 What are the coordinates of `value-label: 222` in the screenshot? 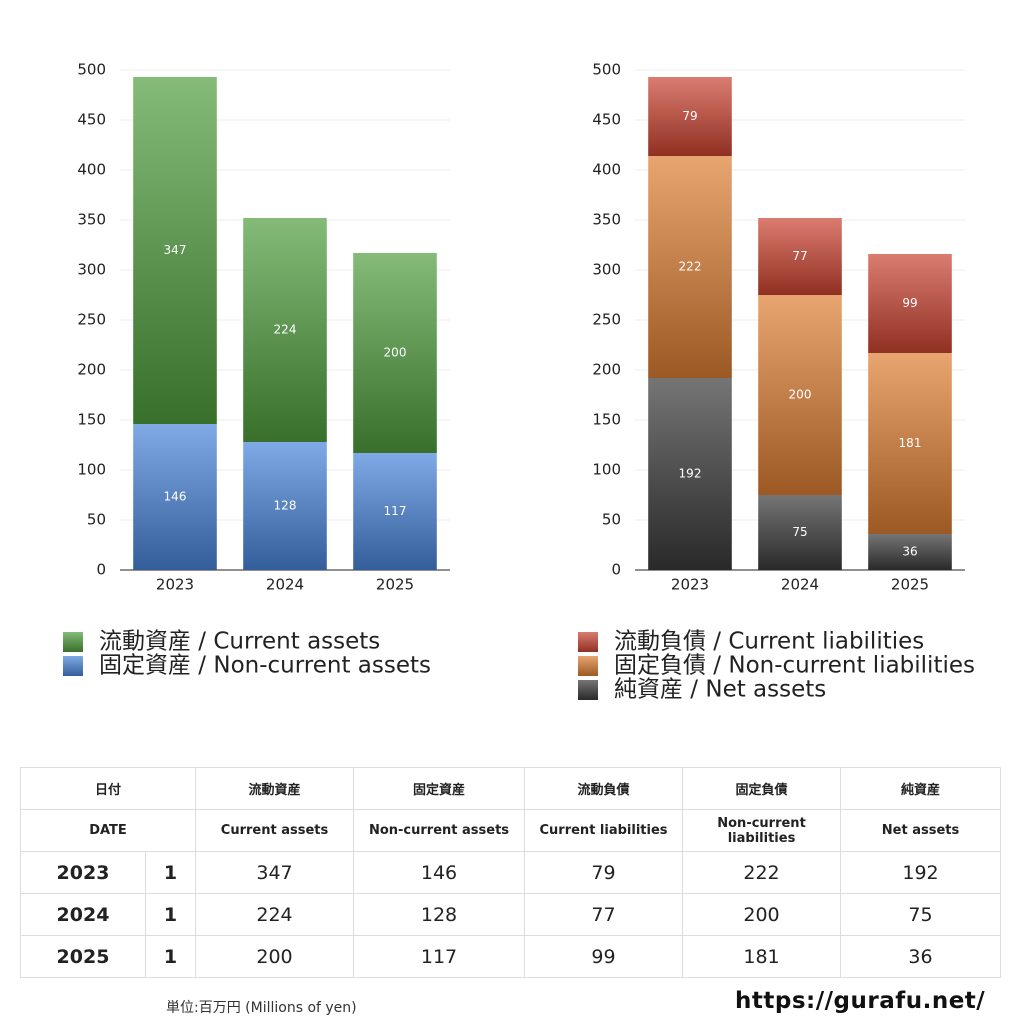 It's located at (690, 267).